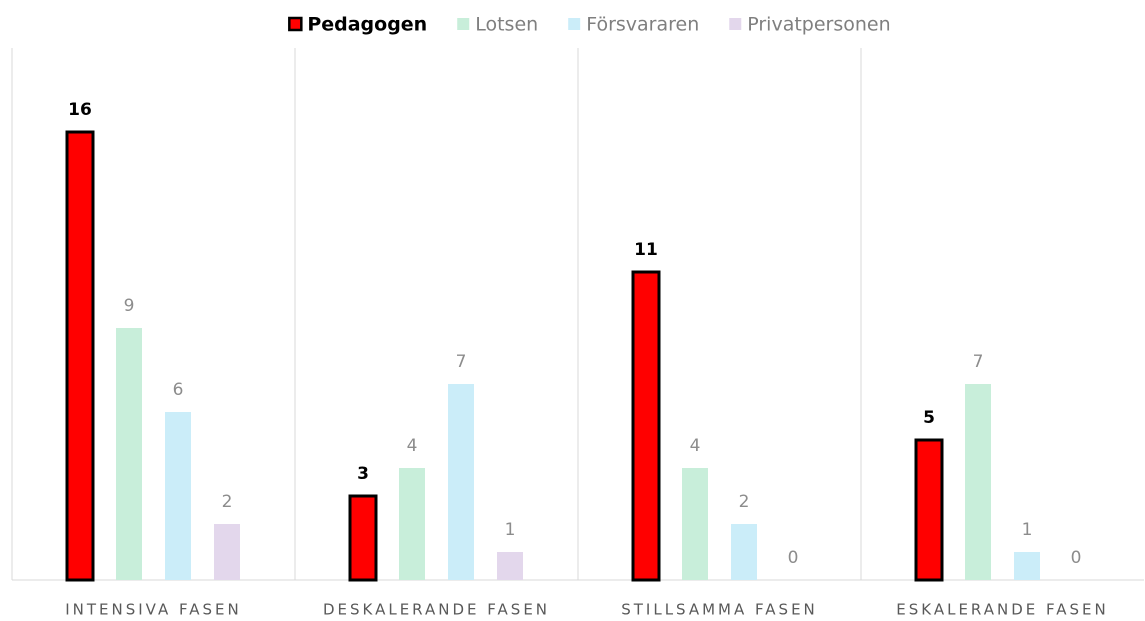 This screenshot has height=621, width=1145. Describe the element at coordinates (719, 610) in the screenshot. I see `x-tick-label: STILLSAMMA FASEN` at that location.